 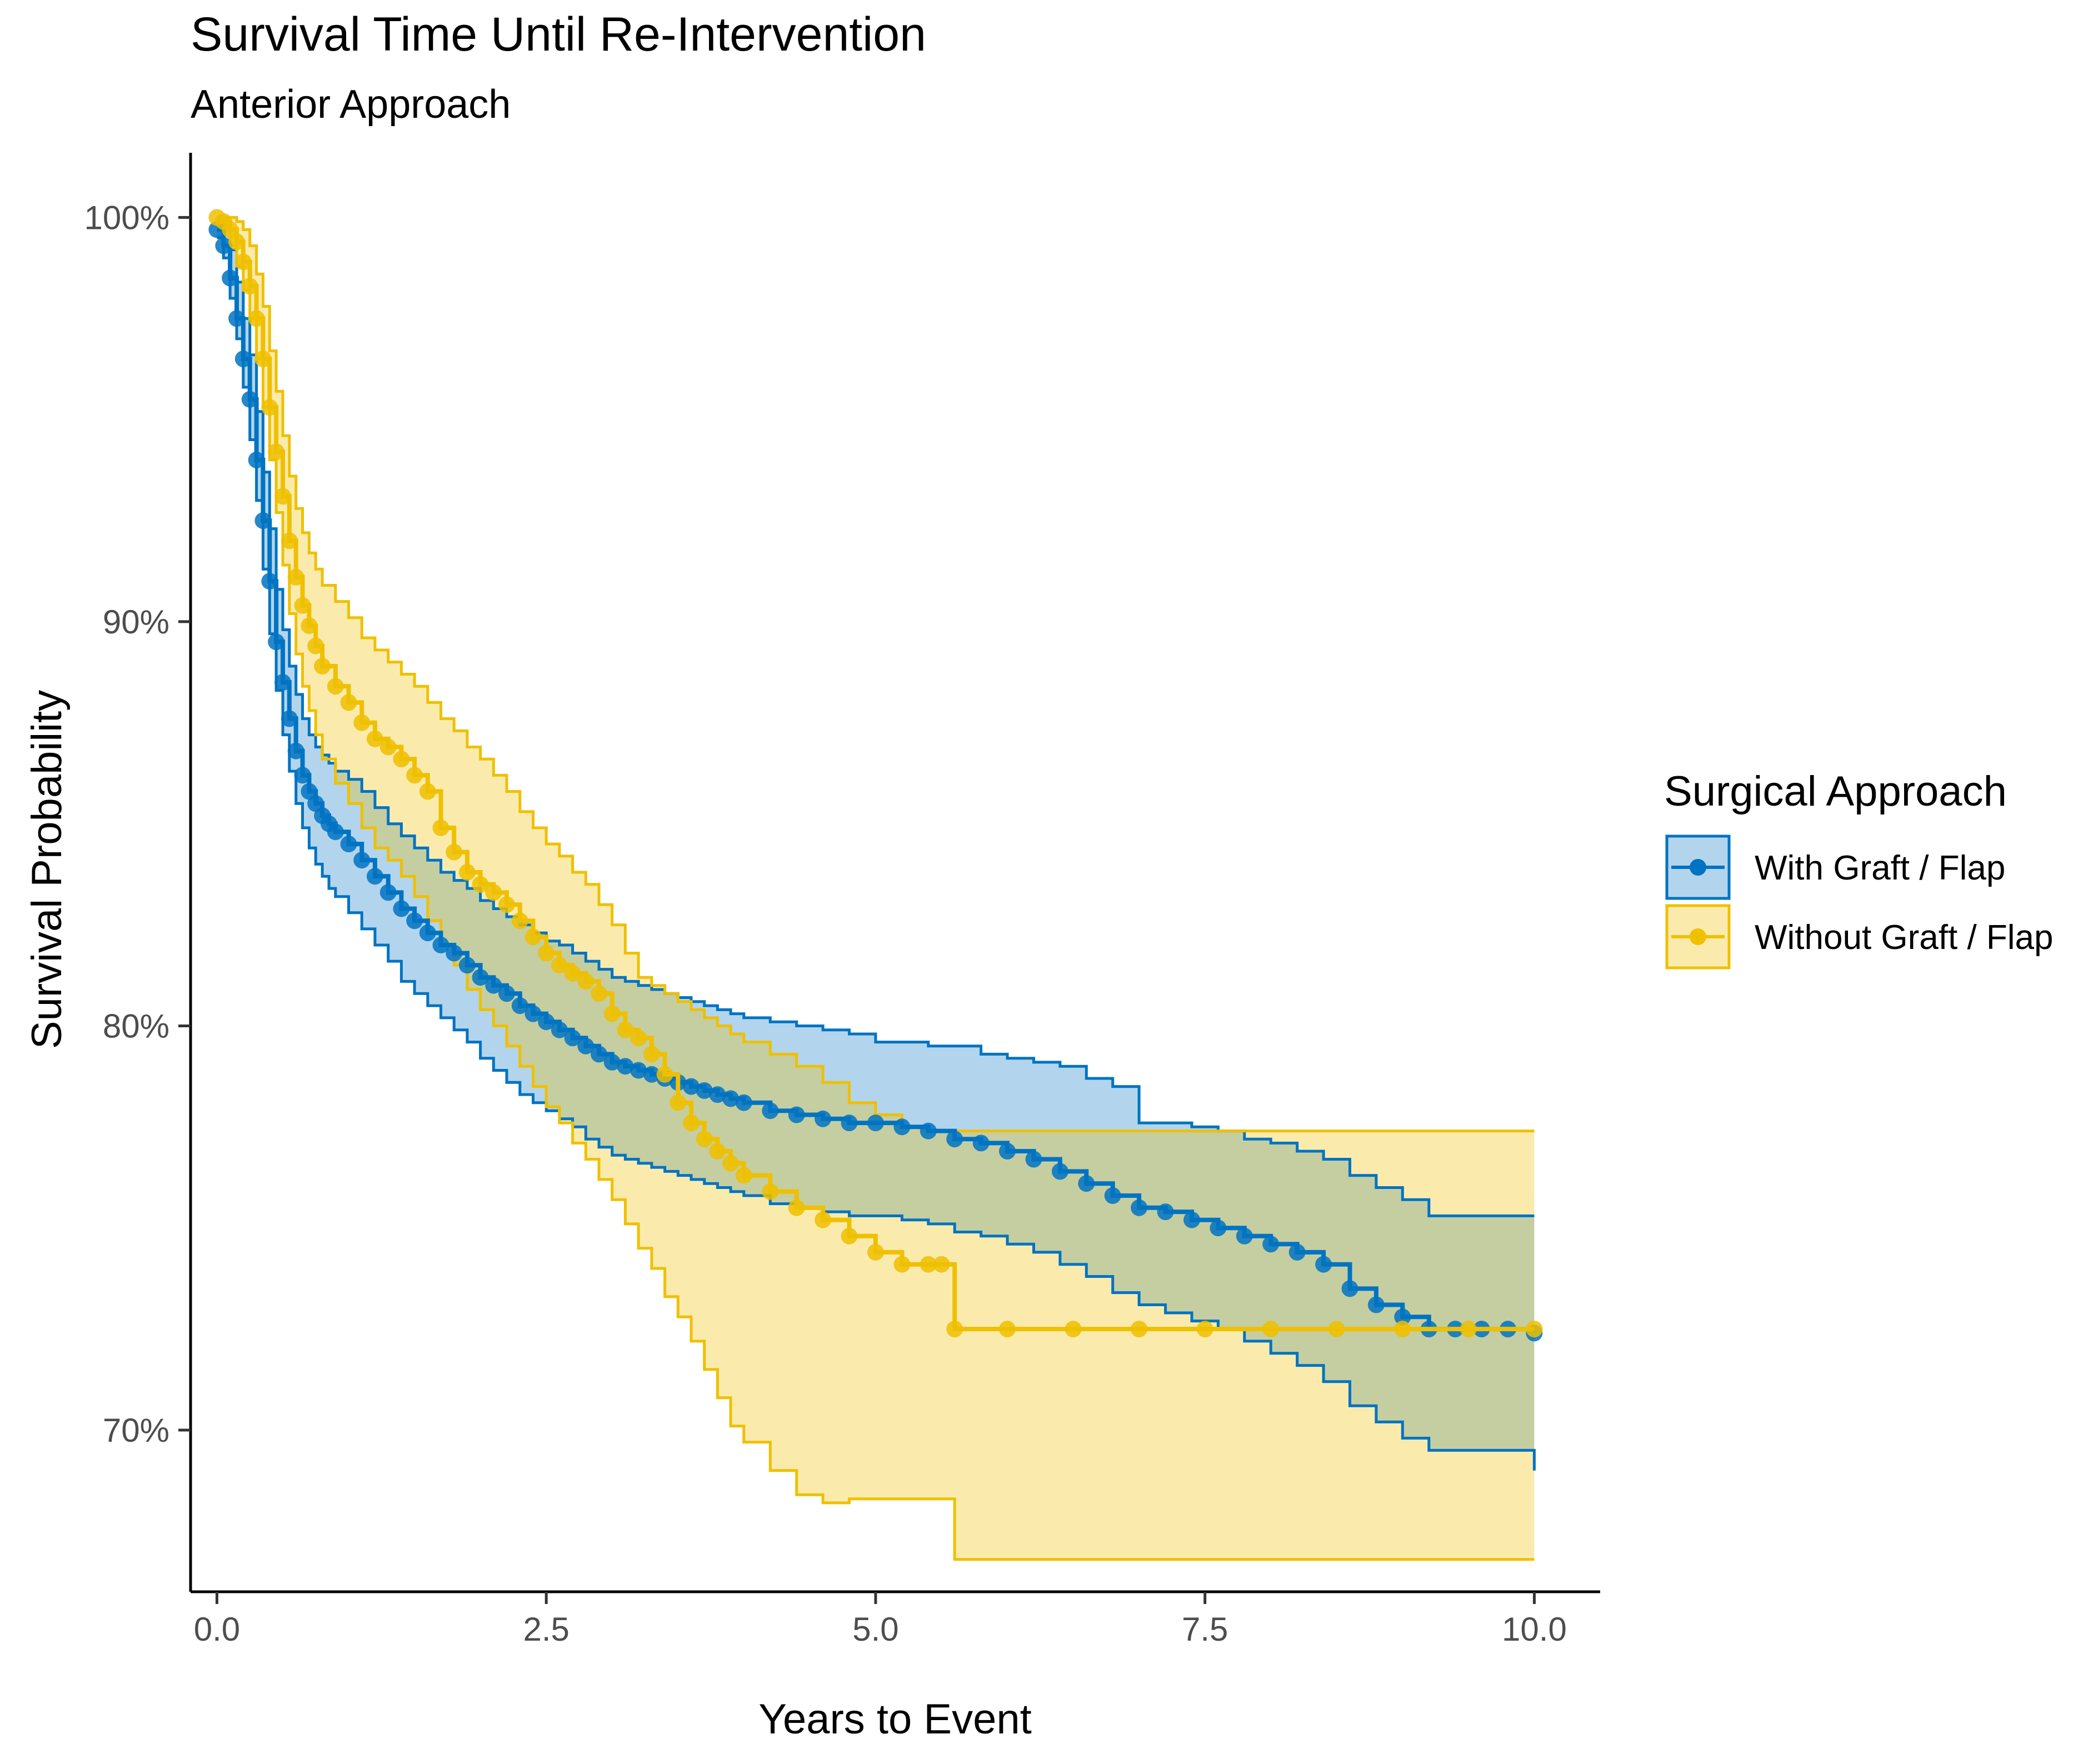 I want to click on legend-label-with-graft: With Graft / Flap, so click(x=1880, y=868).